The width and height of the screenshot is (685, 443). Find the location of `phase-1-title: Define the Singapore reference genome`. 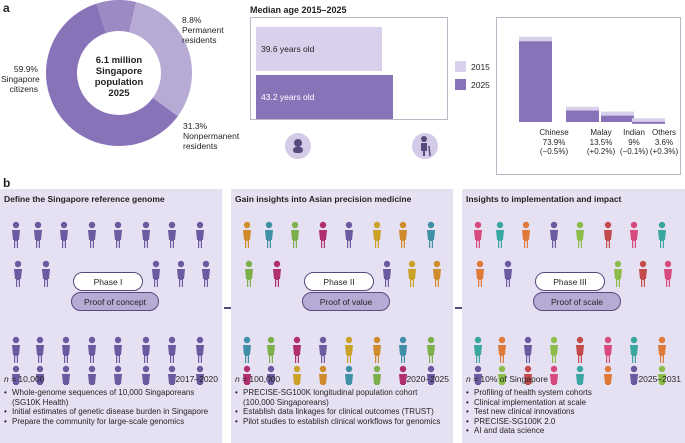

phase-1-title: Define the Singapore reference genome is located at coordinates (84, 199).